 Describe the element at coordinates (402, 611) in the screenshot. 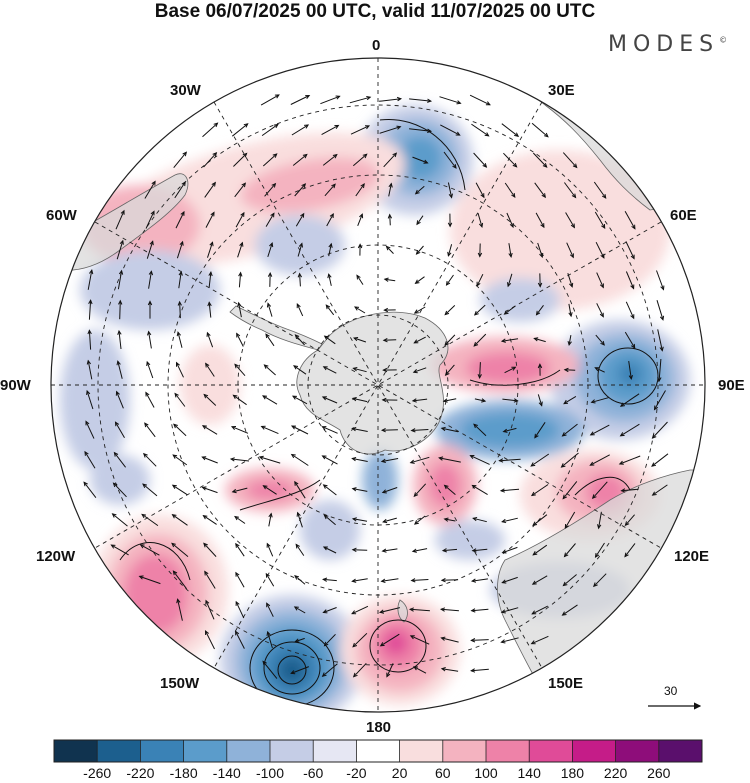

I see `new-zealand-land` at that location.